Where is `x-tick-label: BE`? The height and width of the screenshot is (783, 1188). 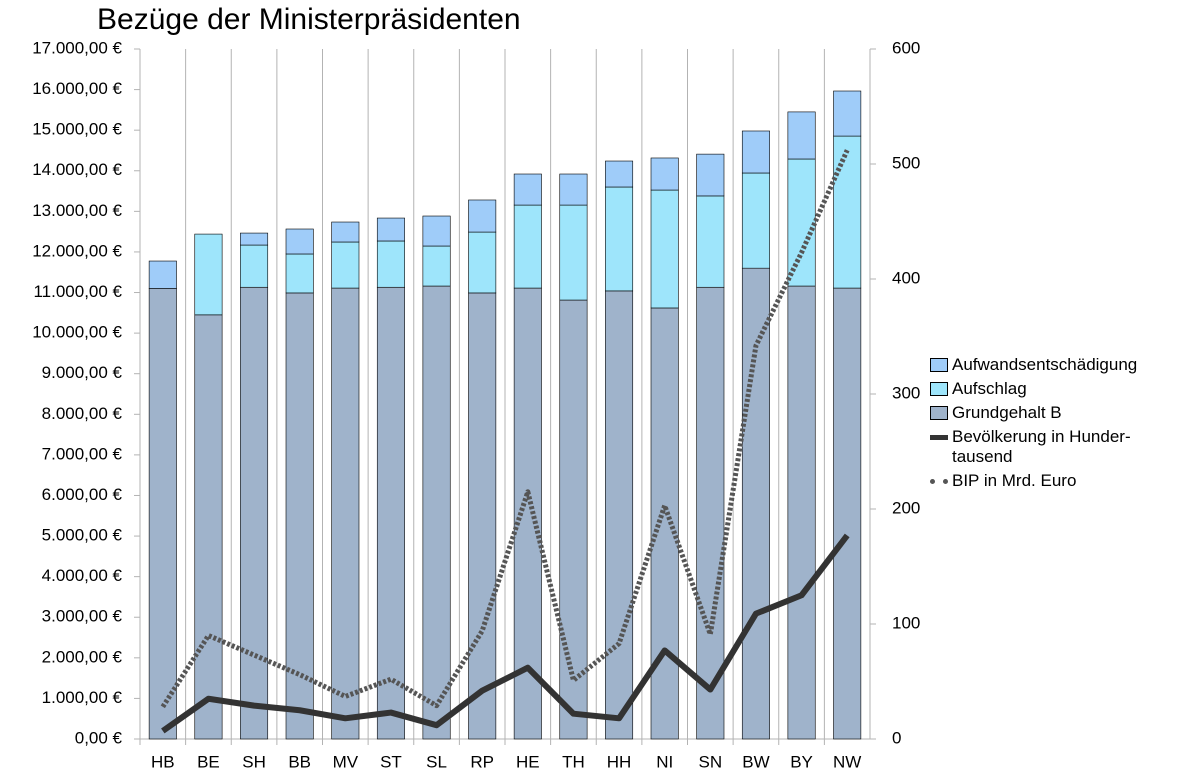
x-tick-label: BE is located at coordinates (208, 761).